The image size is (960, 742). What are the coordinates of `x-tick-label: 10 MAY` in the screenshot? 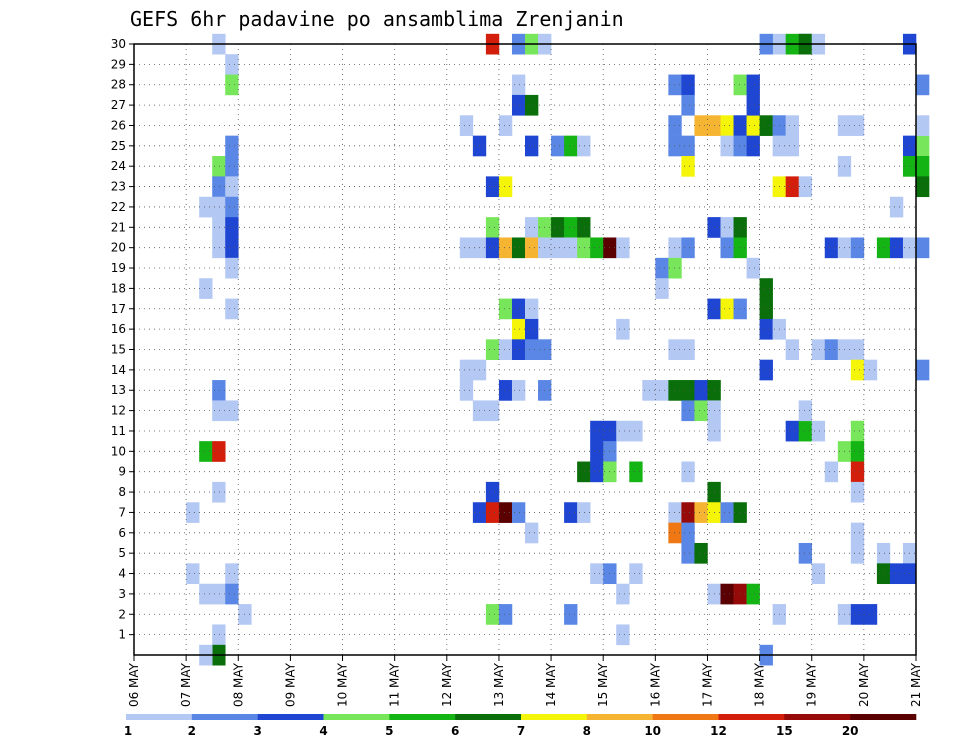 It's located at (343, 684).